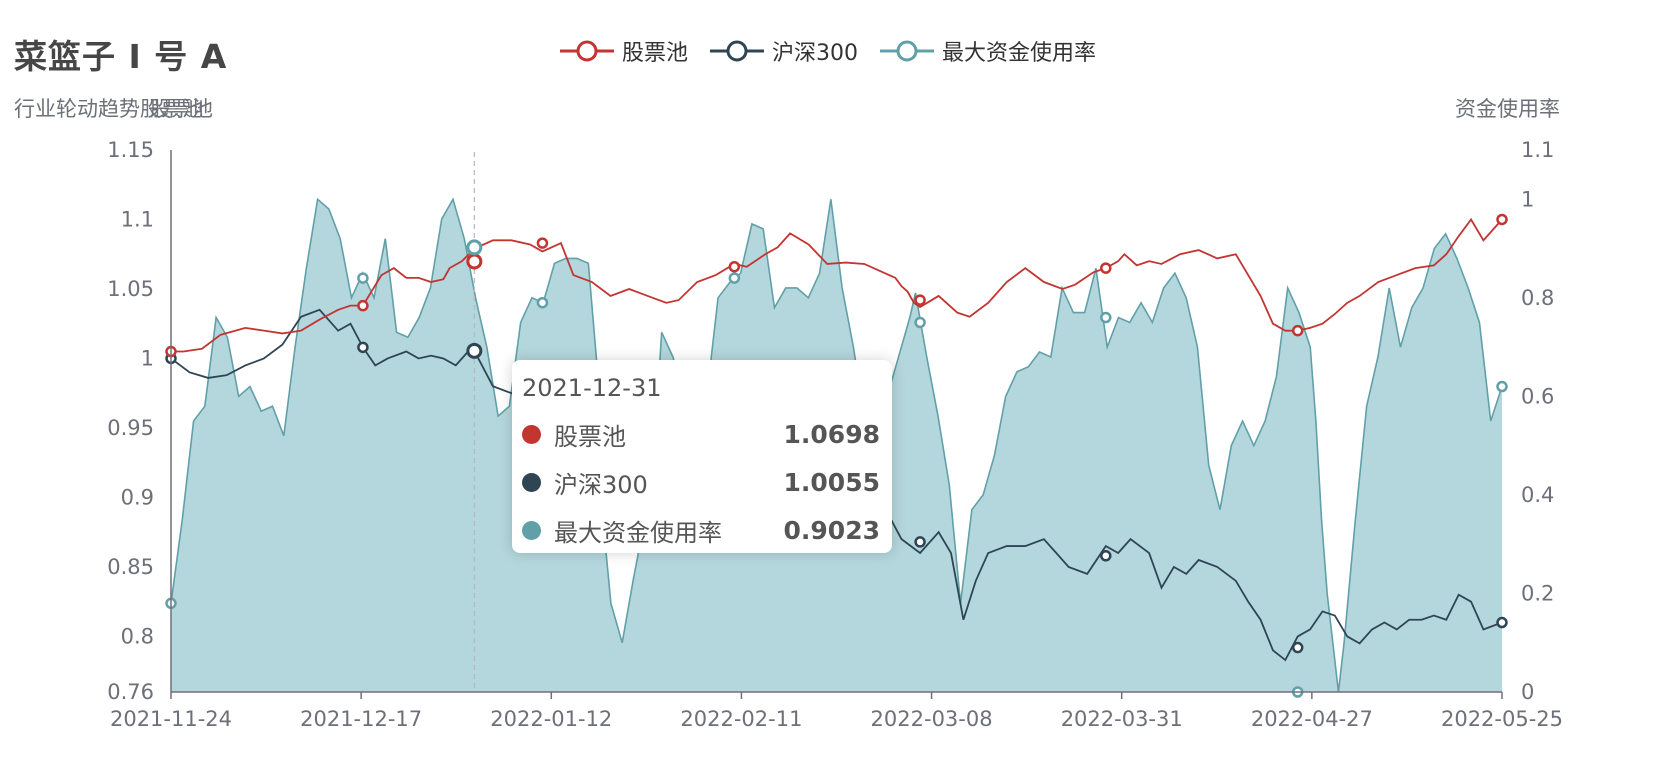  What do you see at coordinates (1537, 298) in the screenshot?
I see `y-right-tick-label: 0.8` at bounding box center [1537, 298].